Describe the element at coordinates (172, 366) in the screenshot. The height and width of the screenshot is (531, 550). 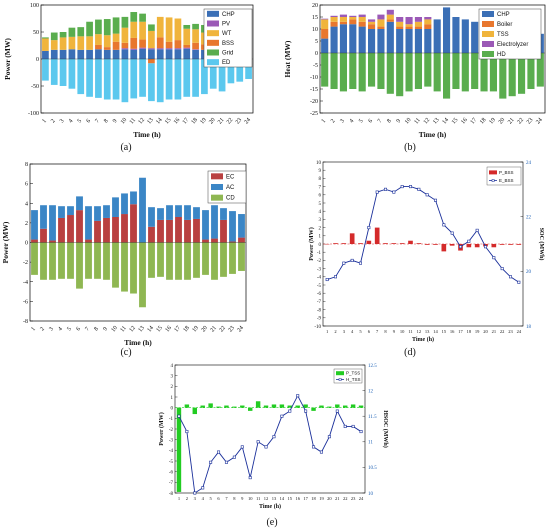
I see `y-tick-label: 4` at that location.